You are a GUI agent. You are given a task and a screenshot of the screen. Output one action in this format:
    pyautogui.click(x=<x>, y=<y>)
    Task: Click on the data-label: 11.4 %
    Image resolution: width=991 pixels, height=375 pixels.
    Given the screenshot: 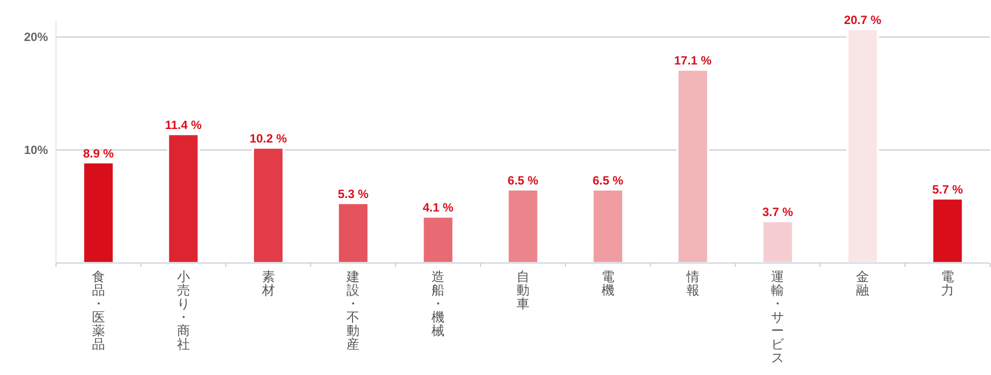 What is the action you would take?
    pyautogui.click(x=183, y=125)
    